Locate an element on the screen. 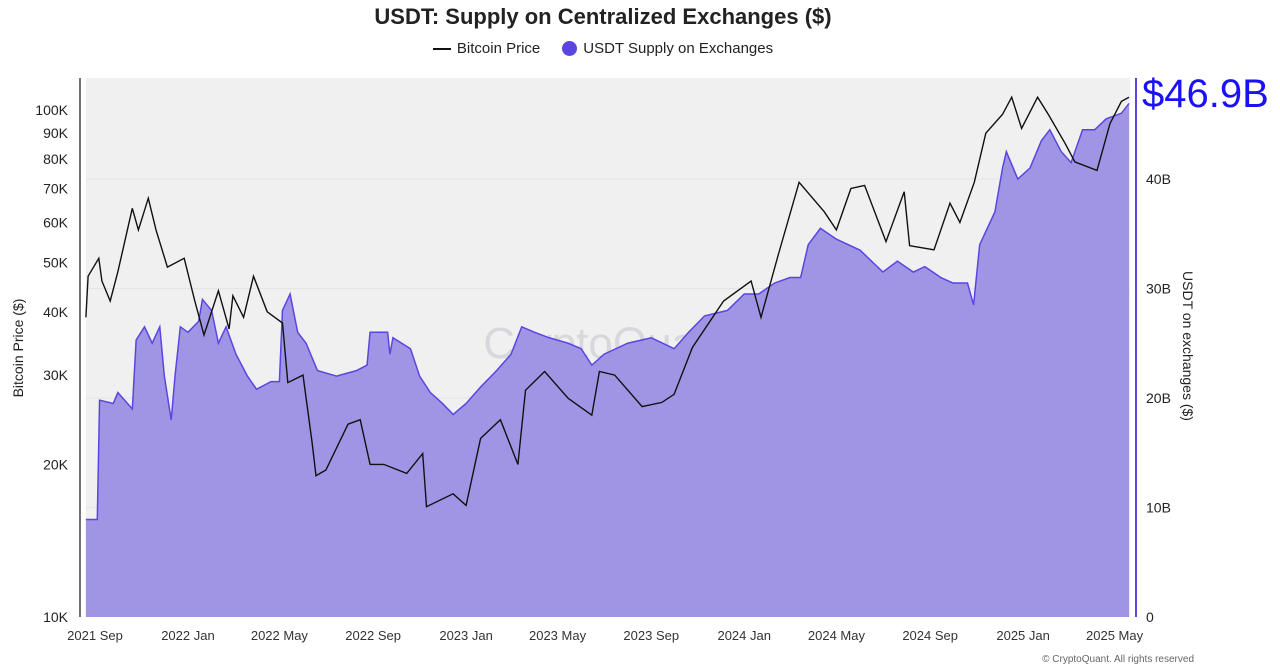  y-left-tick-label: 10K is located at coordinates (56, 617).